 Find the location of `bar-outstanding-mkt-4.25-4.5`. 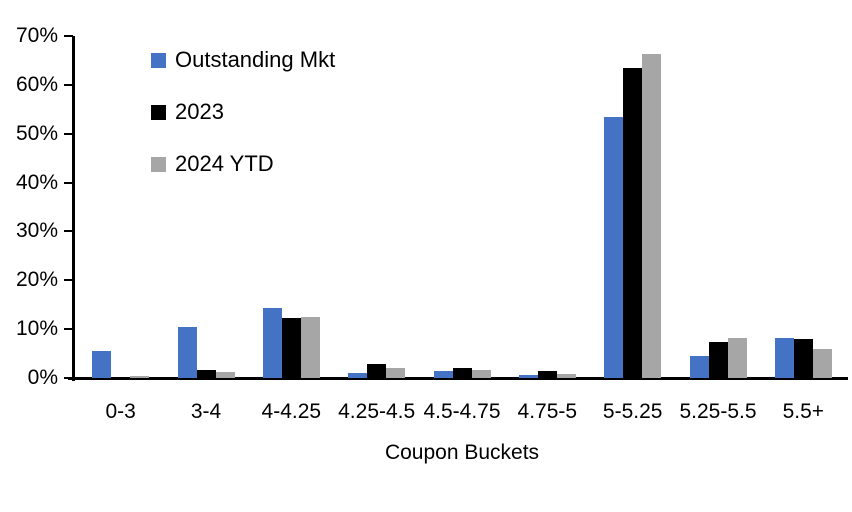

bar-outstanding-mkt-4.25-4.5 is located at coordinates (358, 375).